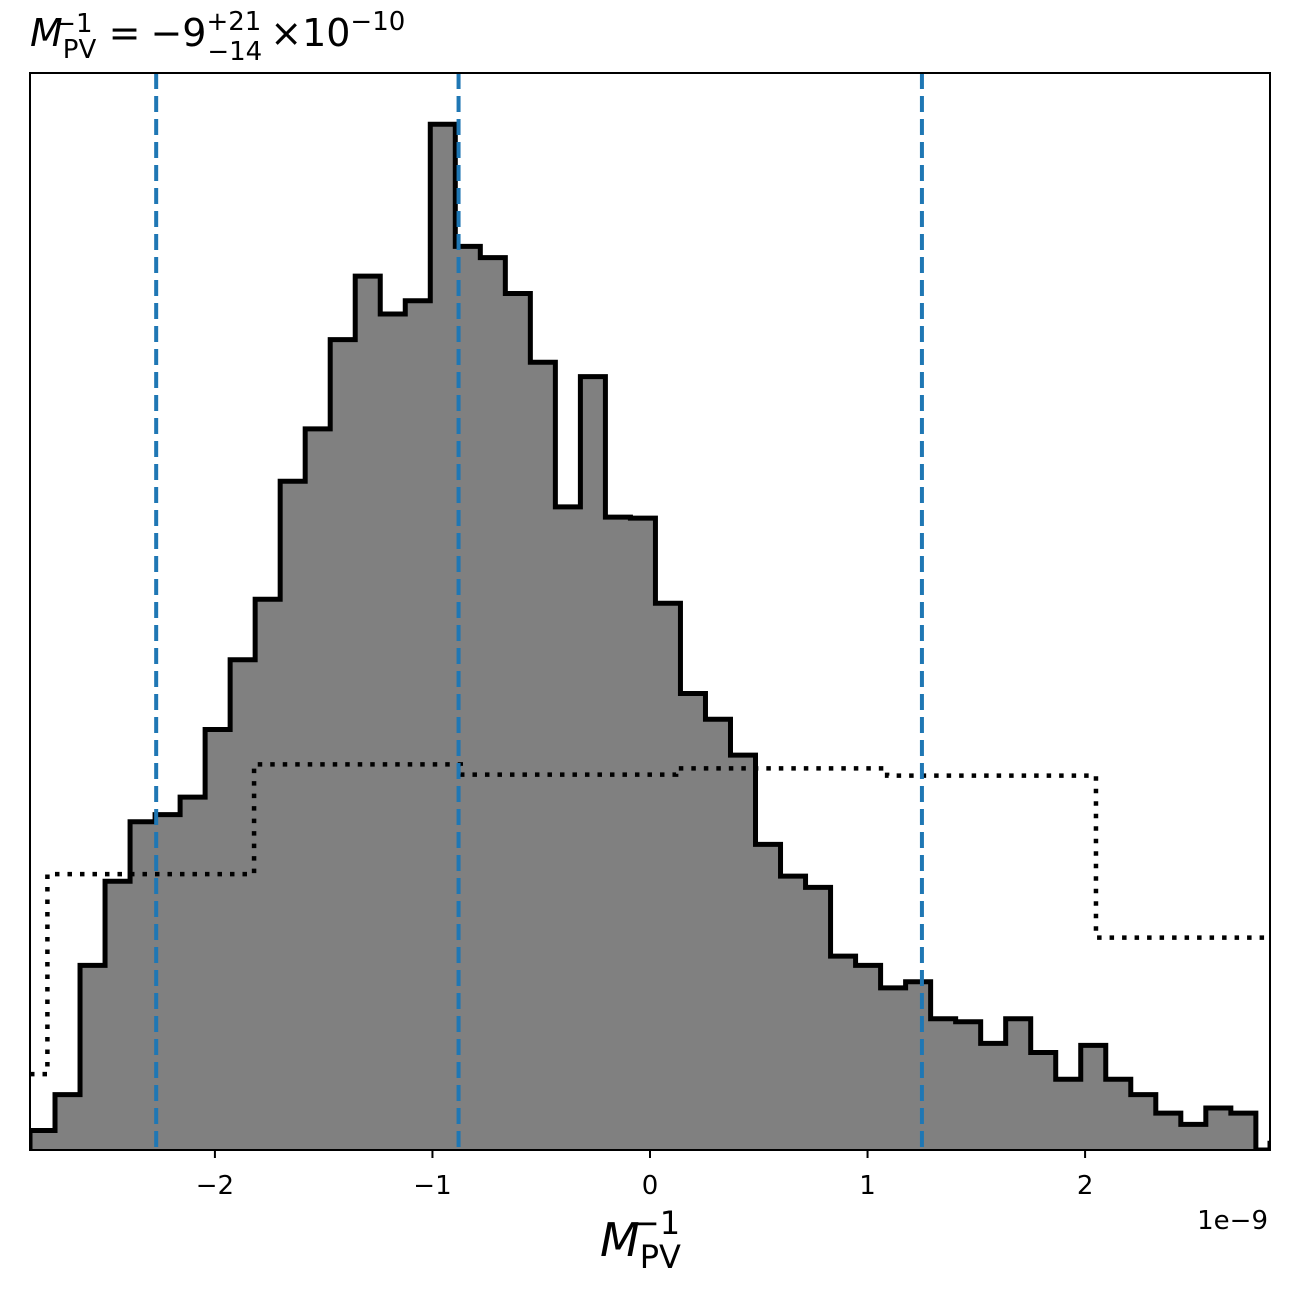 The height and width of the screenshot is (1298, 1289). I want to click on title-median: −9, so click(178, 33).